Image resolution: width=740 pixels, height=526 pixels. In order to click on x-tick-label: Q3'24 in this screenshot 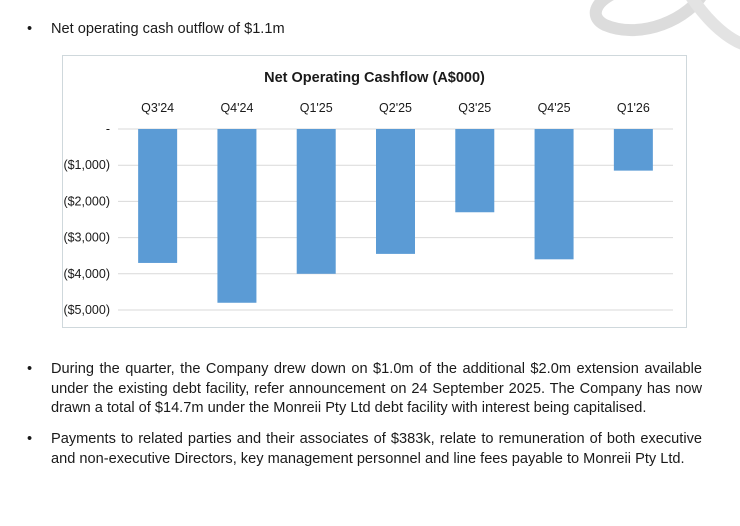, I will do `click(157, 108)`.